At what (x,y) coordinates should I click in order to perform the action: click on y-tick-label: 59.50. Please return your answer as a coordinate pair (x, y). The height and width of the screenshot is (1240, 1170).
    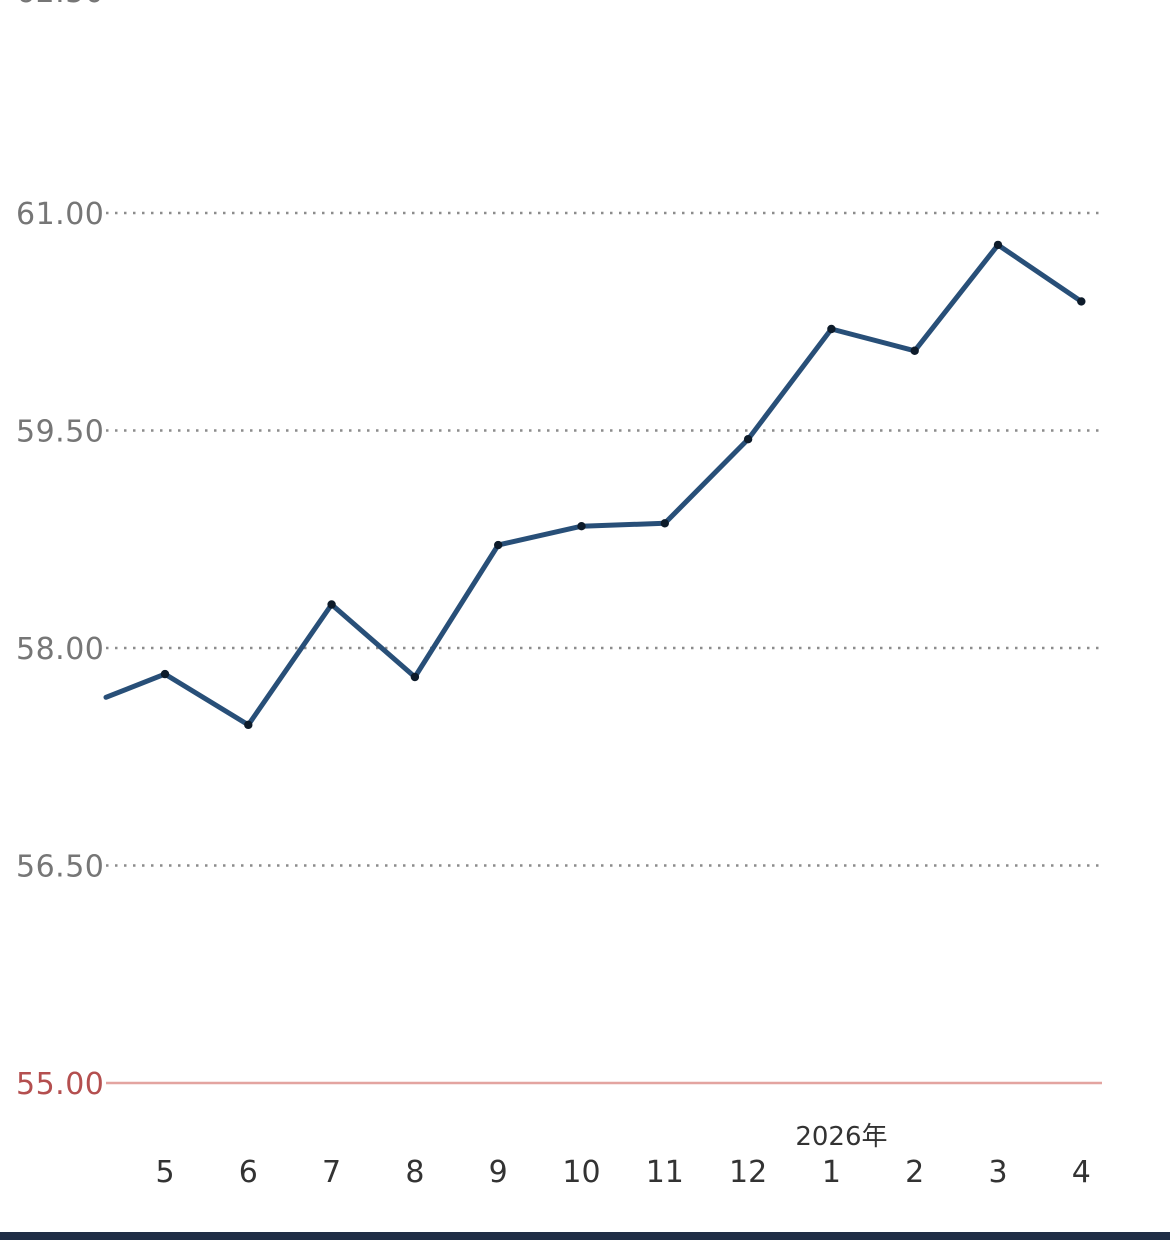
    Looking at the image, I should click on (60, 432).